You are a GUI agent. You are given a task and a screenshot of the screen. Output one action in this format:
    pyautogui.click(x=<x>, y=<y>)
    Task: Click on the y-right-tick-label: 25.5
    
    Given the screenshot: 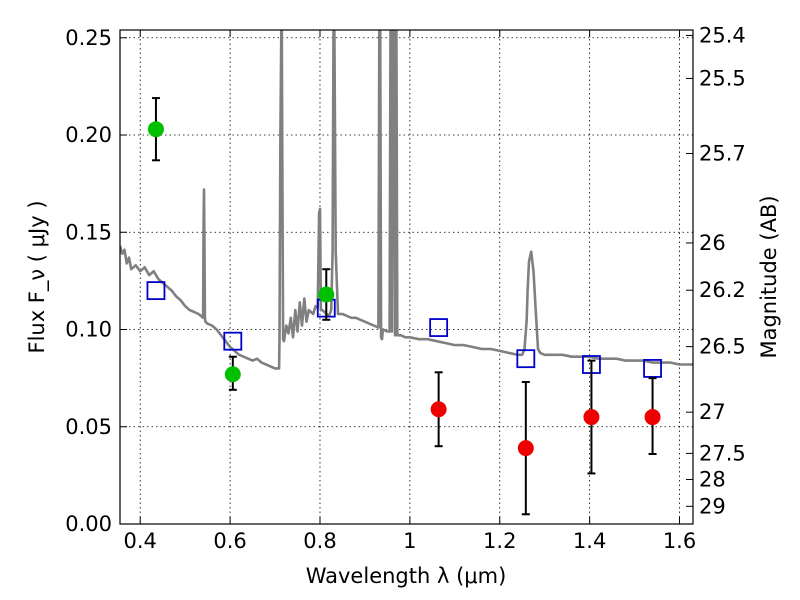 What is the action you would take?
    pyautogui.click(x=722, y=78)
    